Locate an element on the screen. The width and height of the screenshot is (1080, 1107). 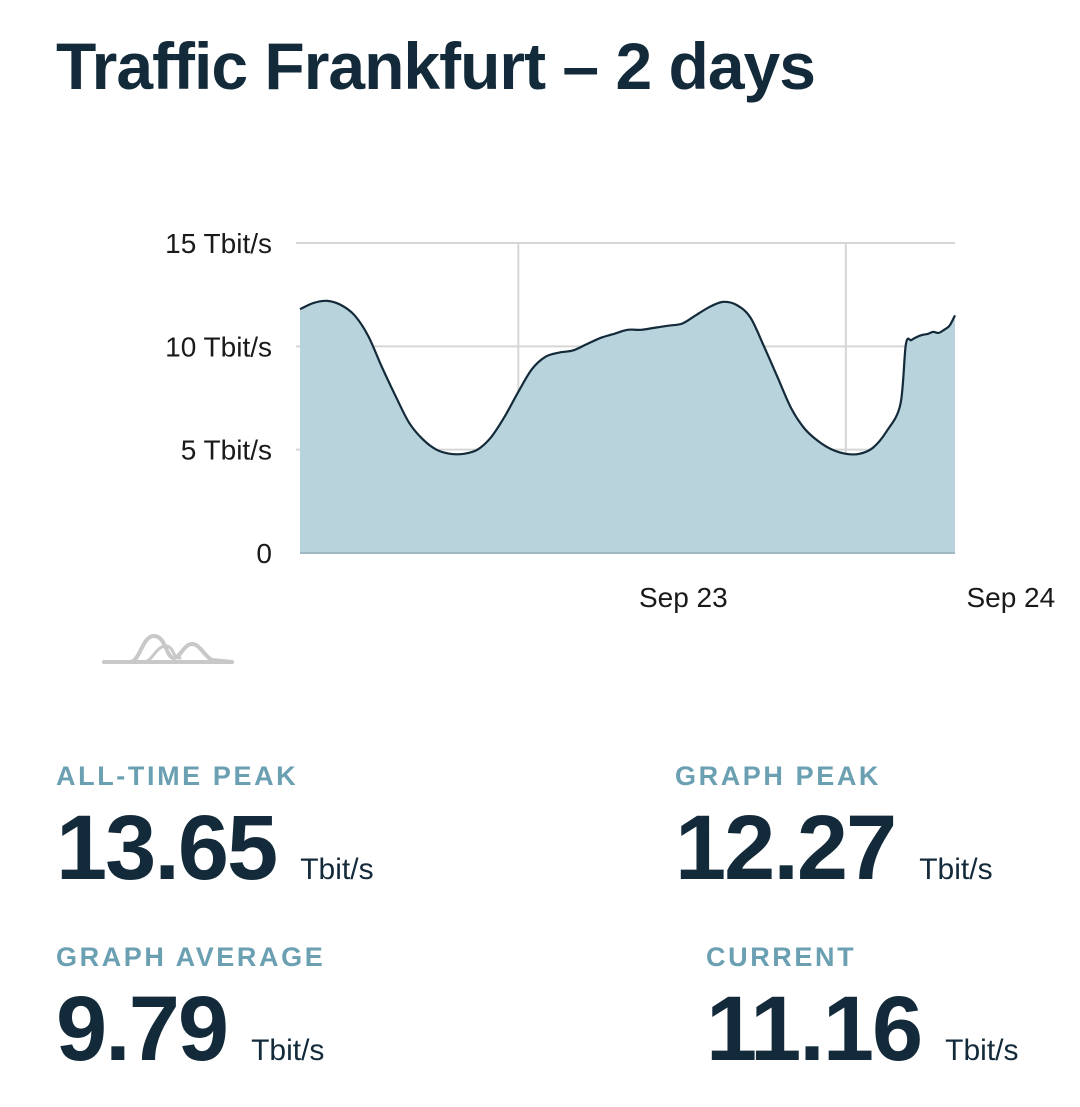
x-tick-label: Sep 23 is located at coordinates (683, 597).